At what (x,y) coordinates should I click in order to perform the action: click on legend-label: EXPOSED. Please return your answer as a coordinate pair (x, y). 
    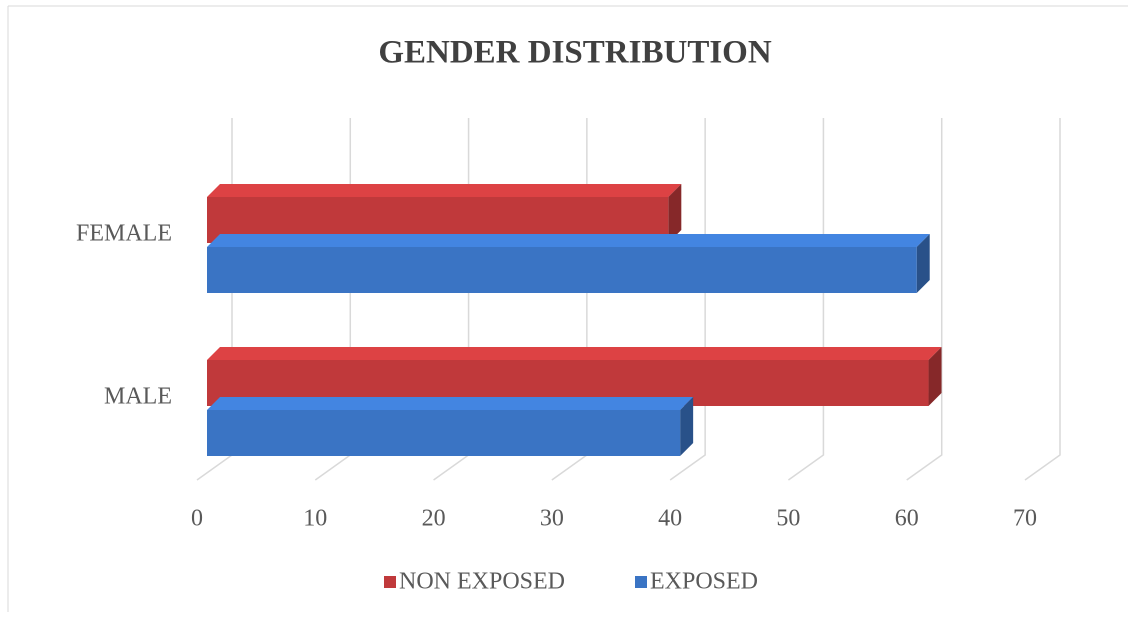
    Looking at the image, I should click on (704, 582).